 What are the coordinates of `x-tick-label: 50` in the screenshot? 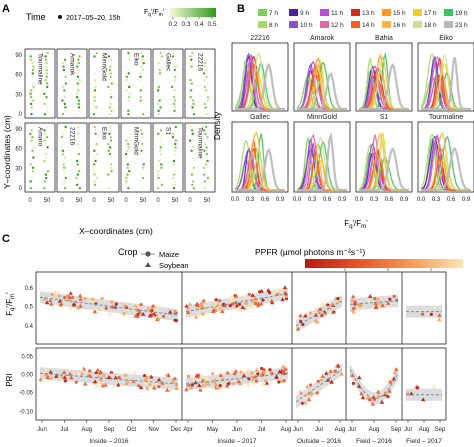 It's located at (143, 201).